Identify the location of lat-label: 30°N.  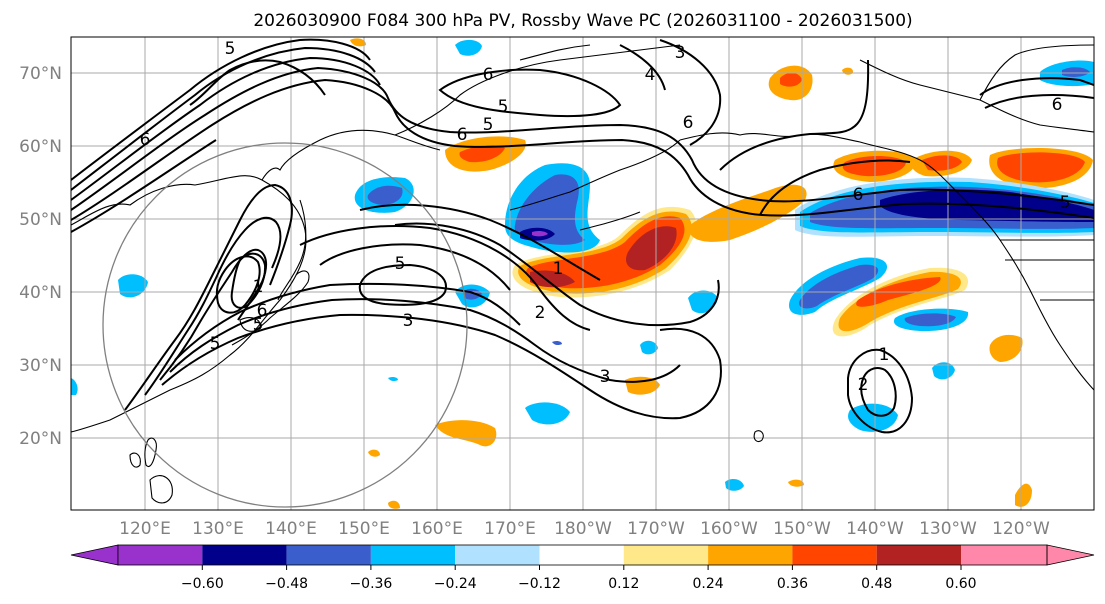
(40, 366).